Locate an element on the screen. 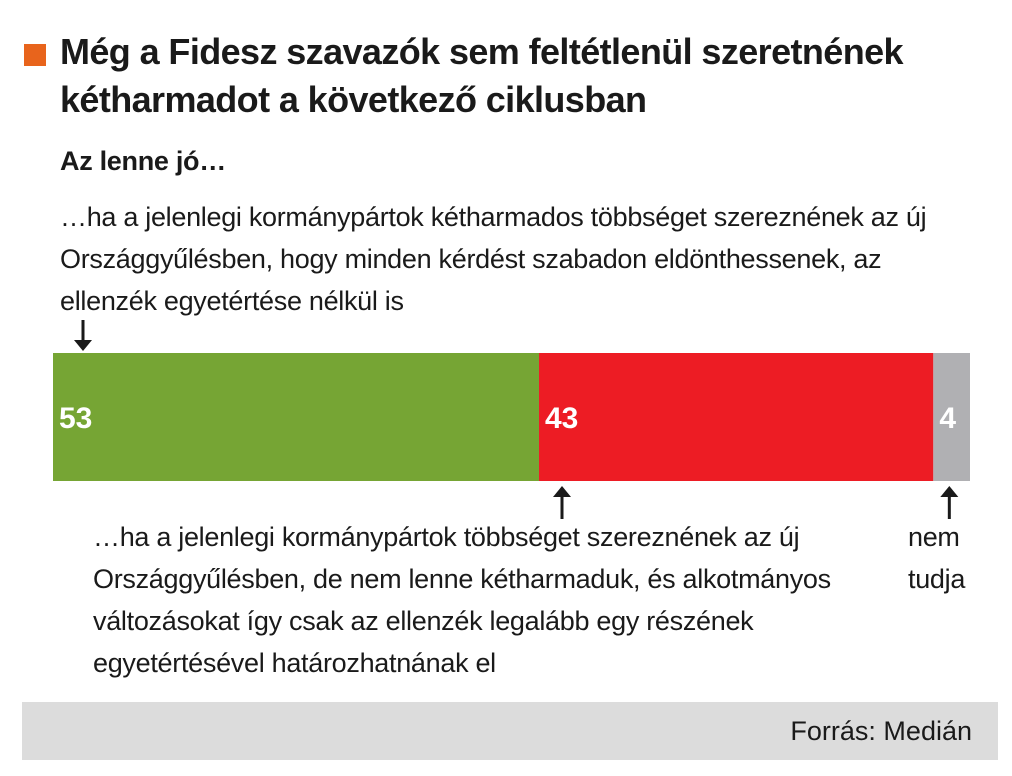  footer-bar: Forrás: Medián is located at coordinates (510, 731).